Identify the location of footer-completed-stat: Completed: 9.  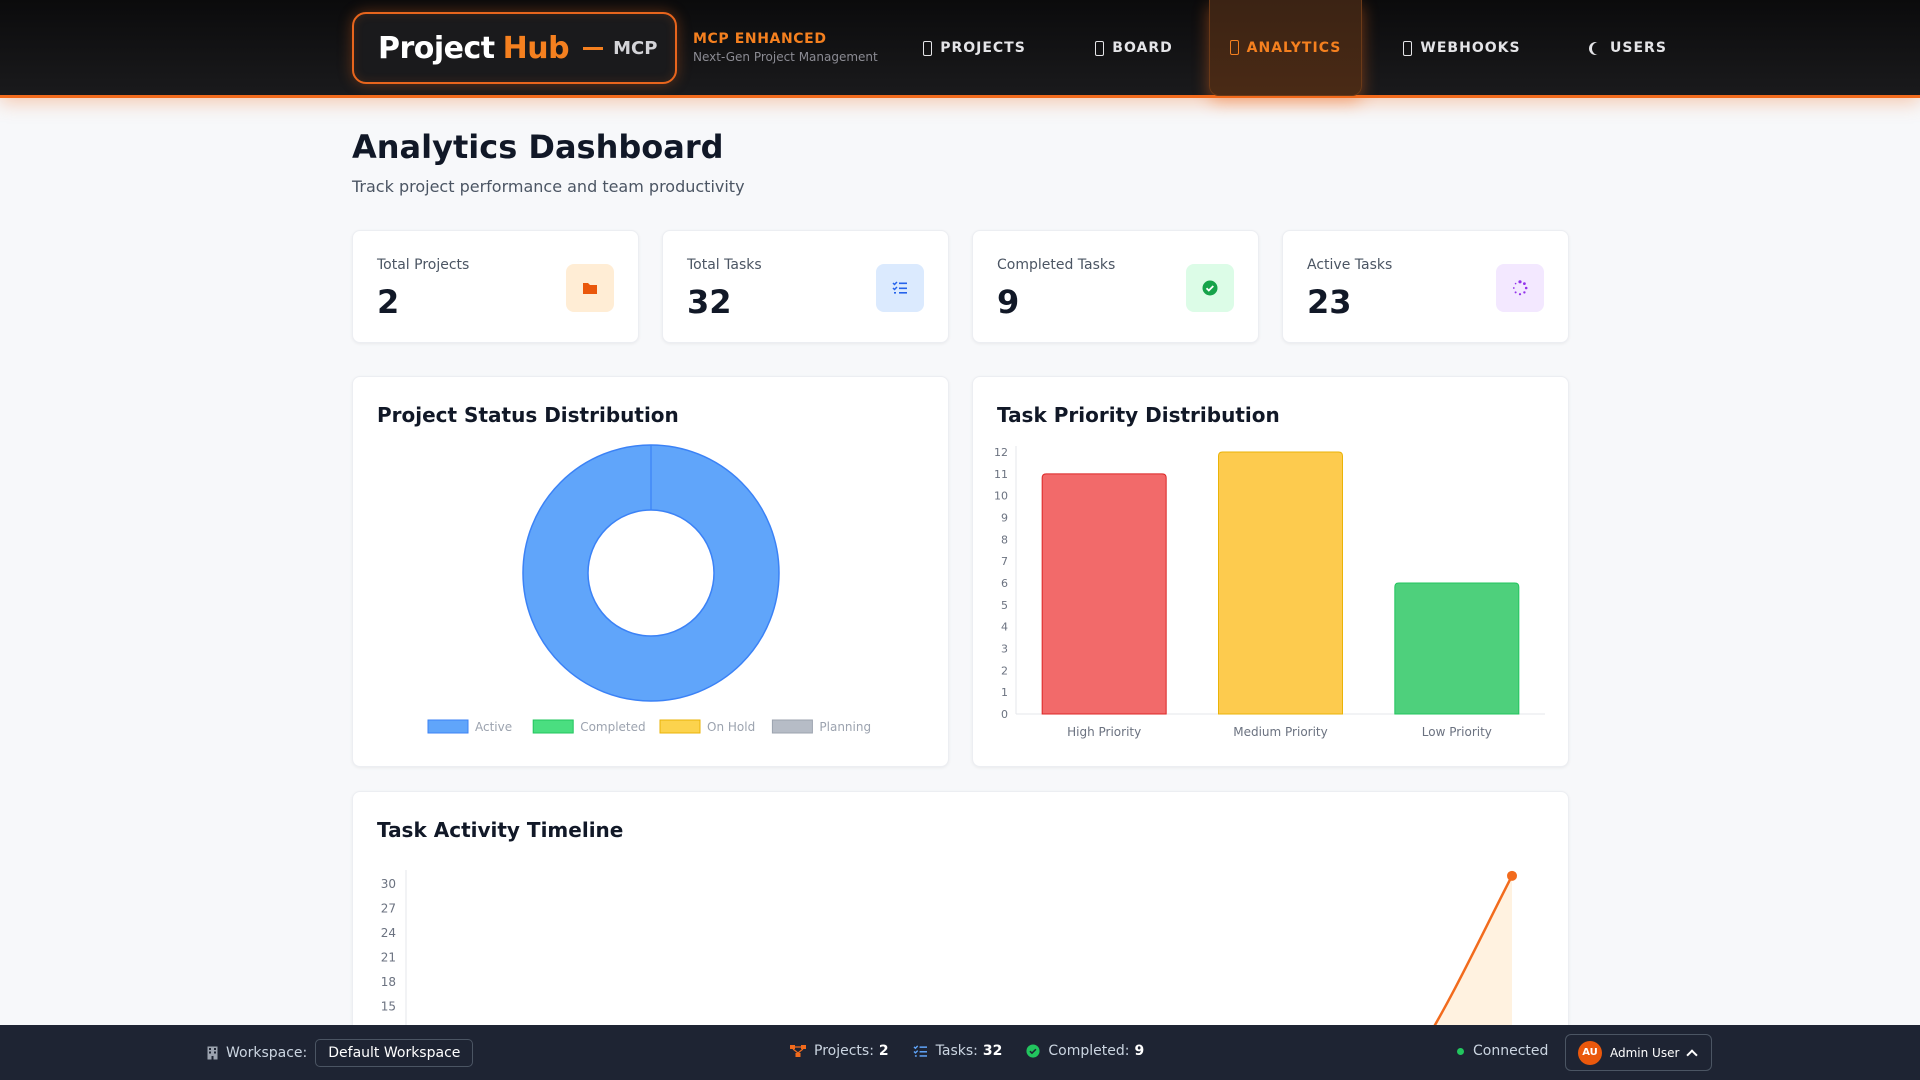
(1085, 1051).